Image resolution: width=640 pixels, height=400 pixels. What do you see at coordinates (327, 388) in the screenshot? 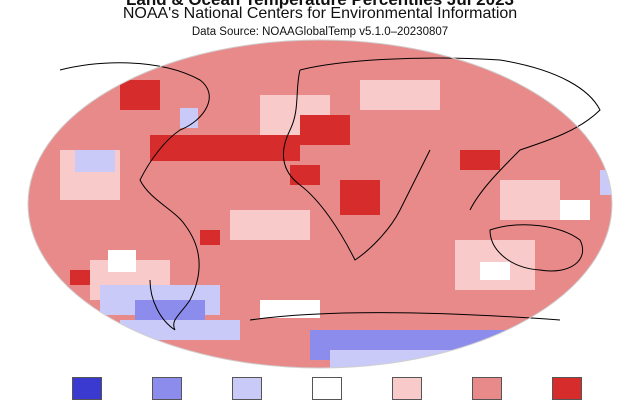
I see `legend-swatch-near-average` at bounding box center [327, 388].